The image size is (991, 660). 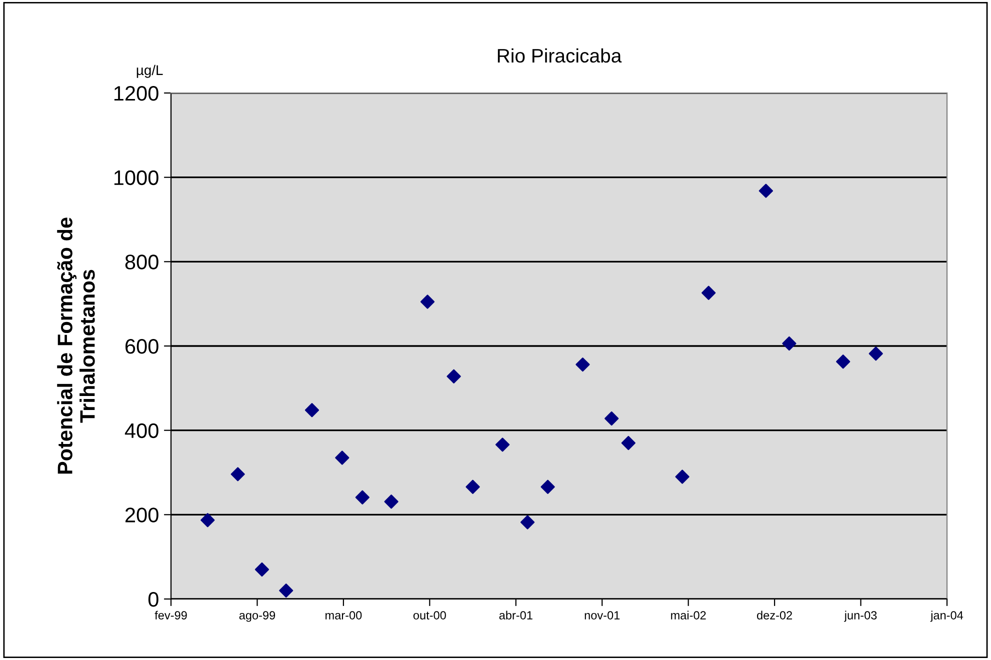 I want to click on y-tick-label: 200, so click(x=141, y=515).